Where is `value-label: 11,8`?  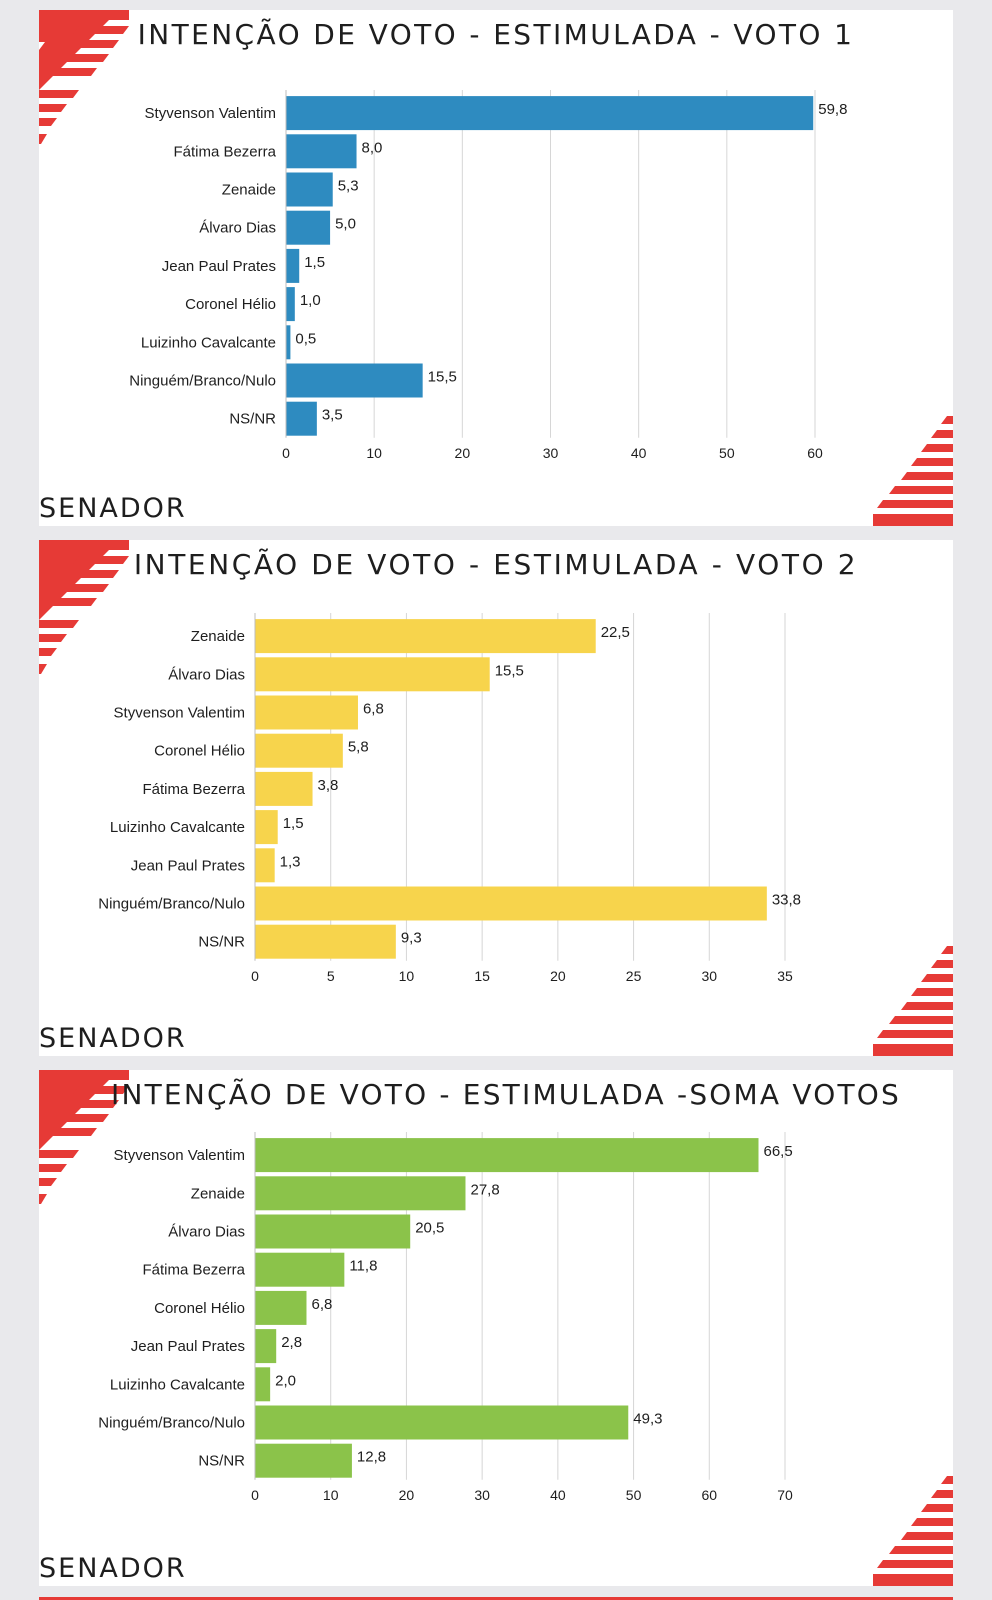
value-label: 11,8 is located at coordinates (363, 1266).